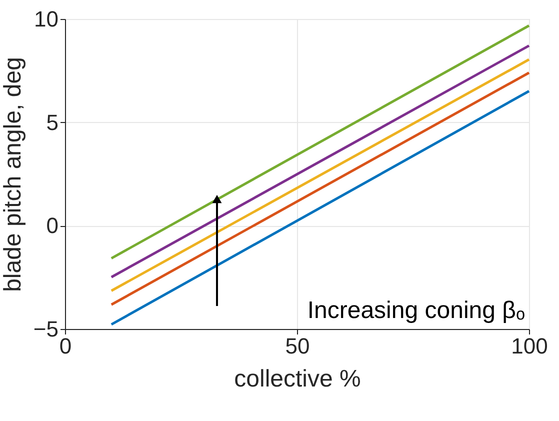 This screenshot has height=421, width=559. What do you see at coordinates (46, 19) in the screenshot?
I see `y-tick-label: 10` at bounding box center [46, 19].